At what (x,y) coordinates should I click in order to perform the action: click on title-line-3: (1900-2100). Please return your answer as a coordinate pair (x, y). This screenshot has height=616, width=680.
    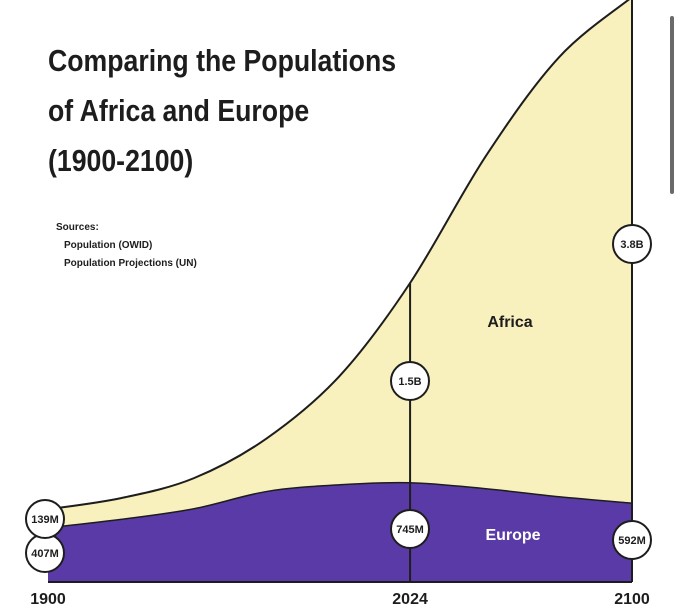
    Looking at the image, I should click on (121, 160).